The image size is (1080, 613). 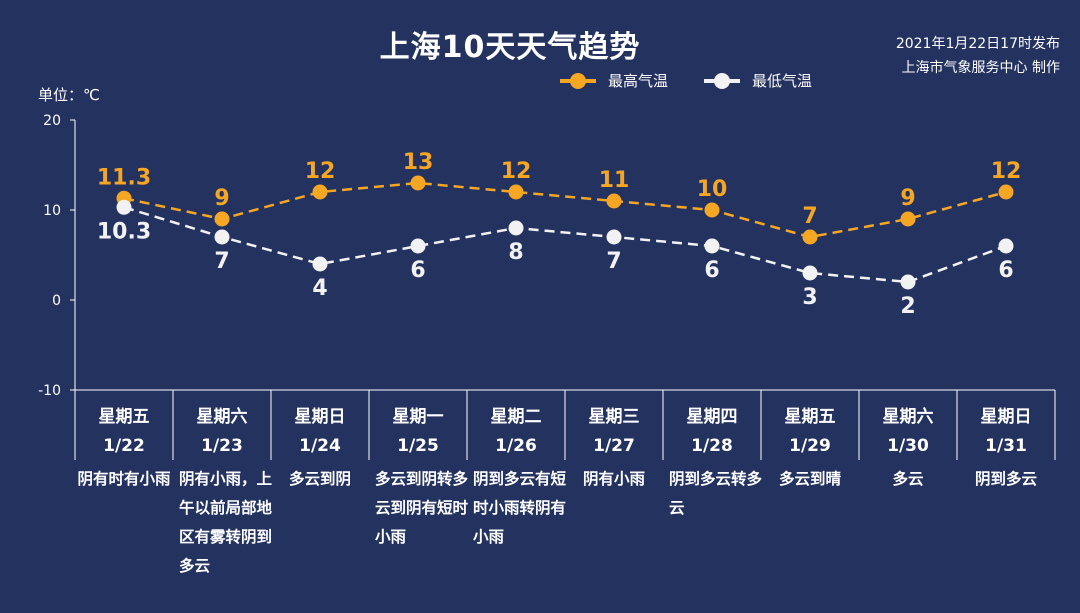 I want to click on high-temp-label: 7, so click(x=809, y=216).